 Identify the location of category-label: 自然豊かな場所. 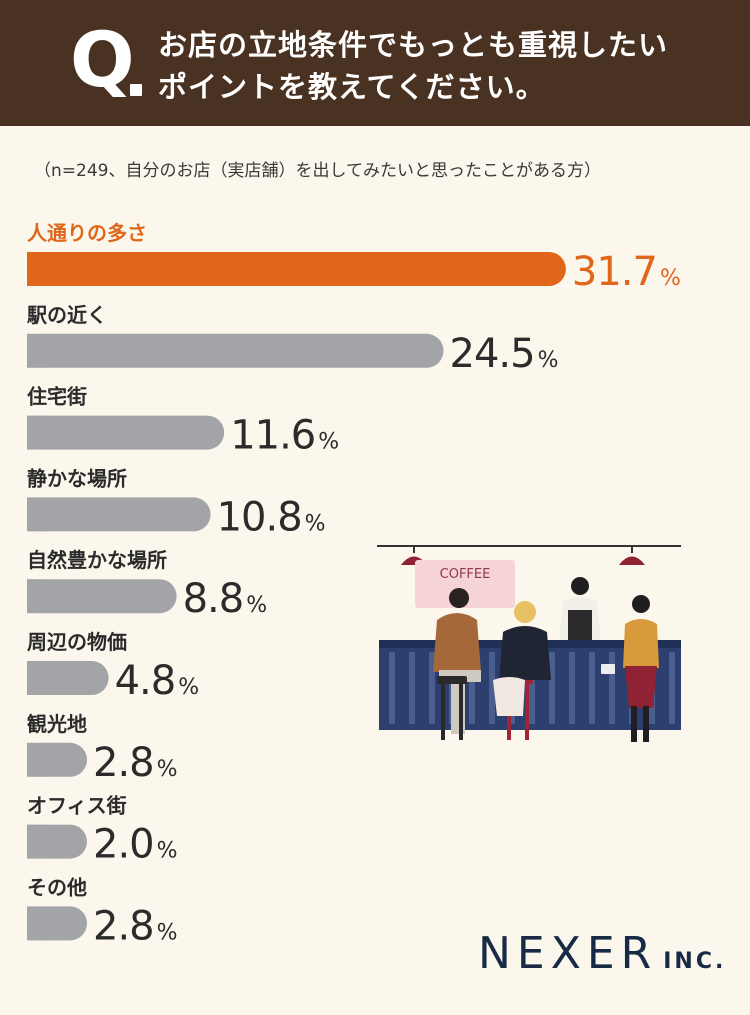
(97, 560).